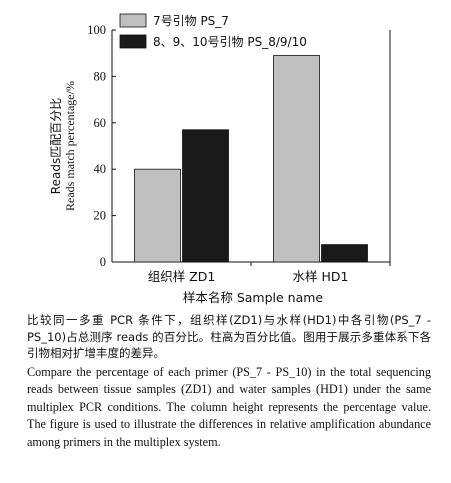 The width and height of the screenshot is (451, 483). What do you see at coordinates (182, 276) in the screenshot?
I see `x-tick-label: 组织样 ZD1` at bounding box center [182, 276].